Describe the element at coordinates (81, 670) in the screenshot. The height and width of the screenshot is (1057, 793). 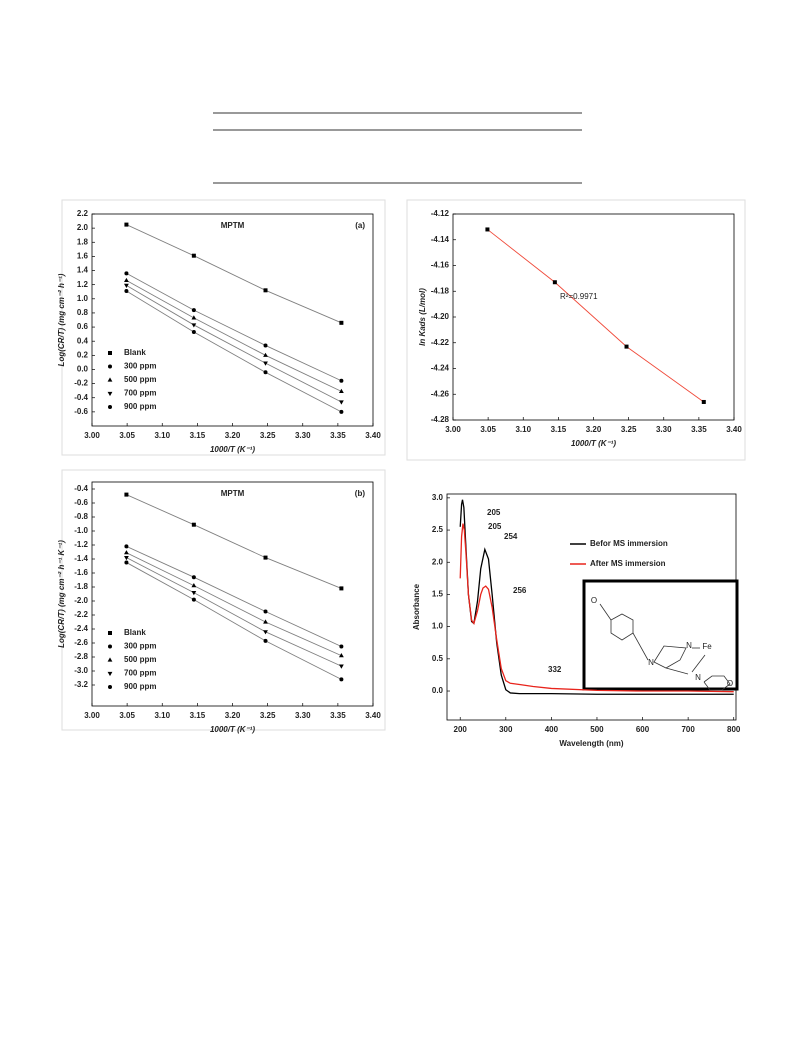
I see `y-tick-label: -3.0` at that location.